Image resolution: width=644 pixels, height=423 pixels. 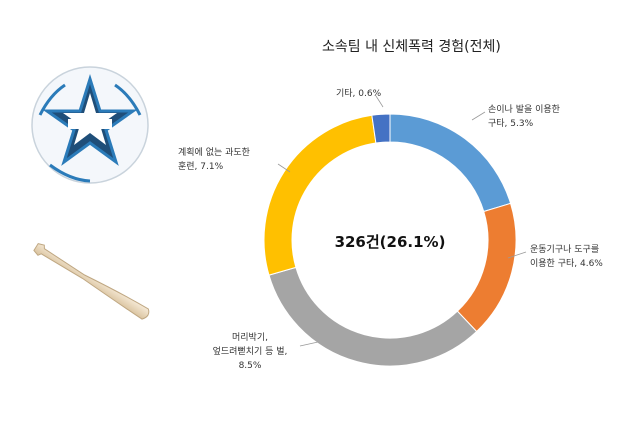 I want to click on slice-label-line: 손이나 발을 이용한, so click(x=524, y=109).